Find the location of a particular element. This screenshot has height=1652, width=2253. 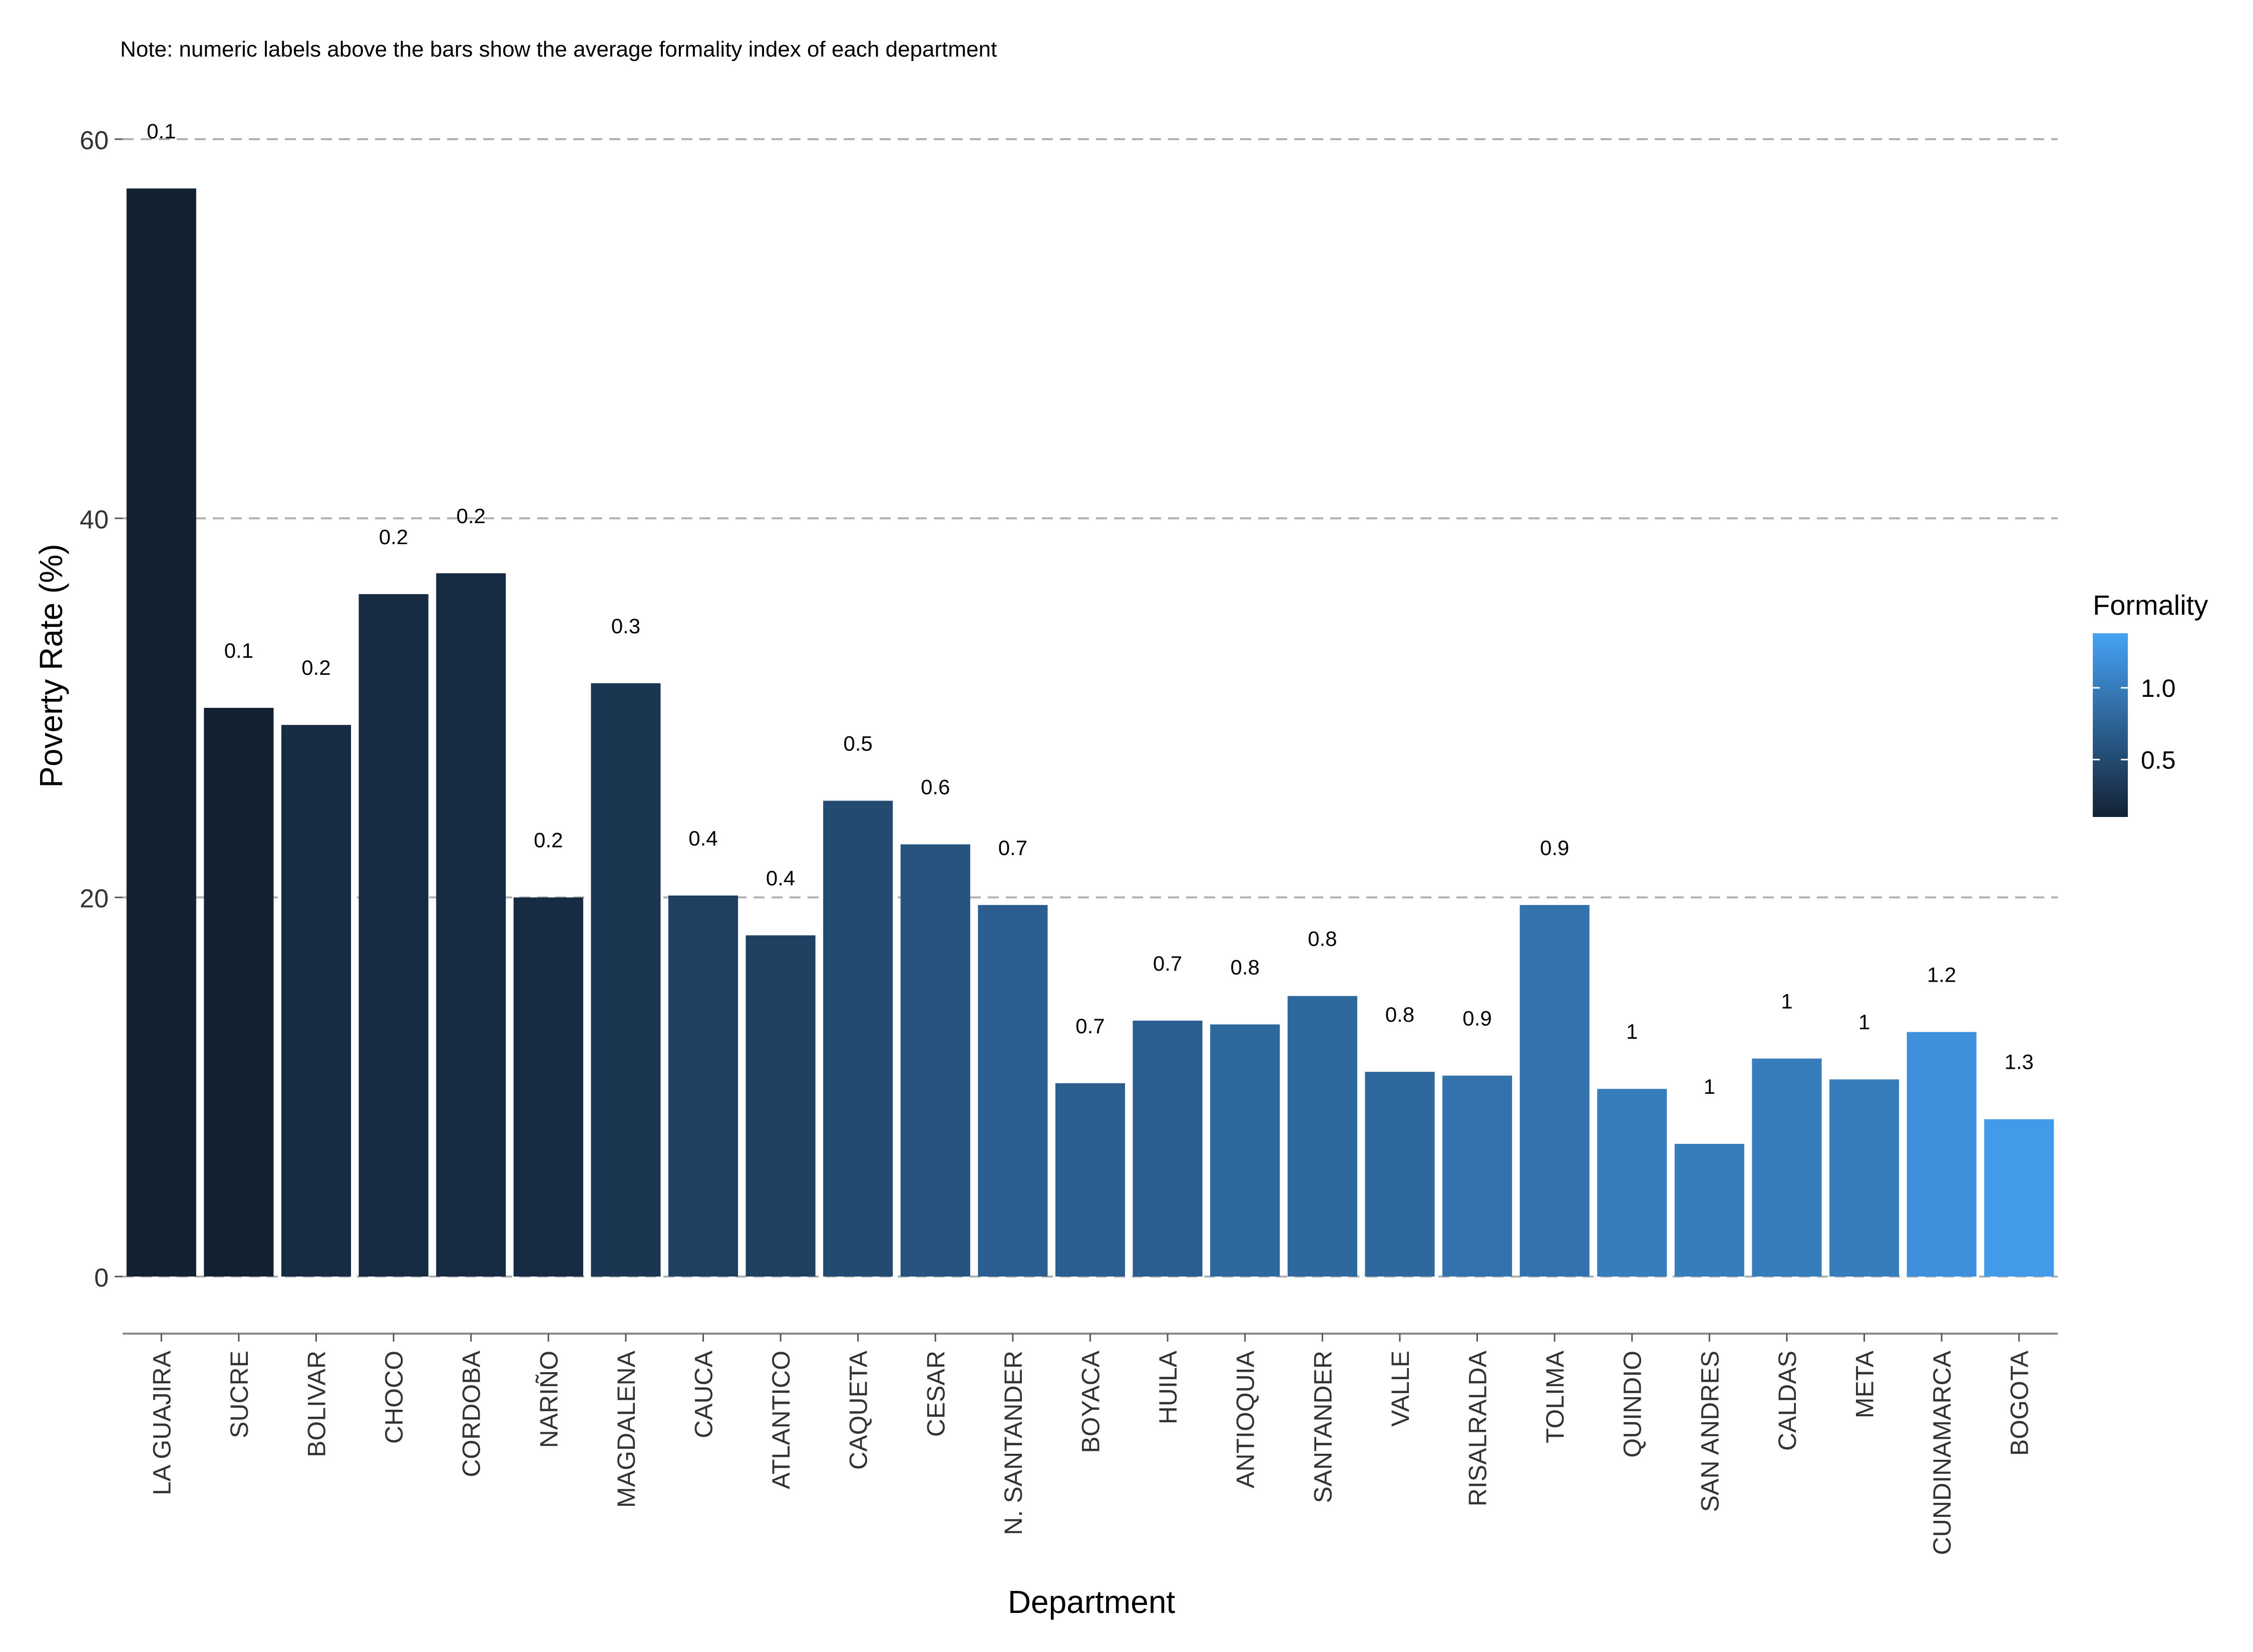

legend-tick-label: 0.5 is located at coordinates (2158, 760).